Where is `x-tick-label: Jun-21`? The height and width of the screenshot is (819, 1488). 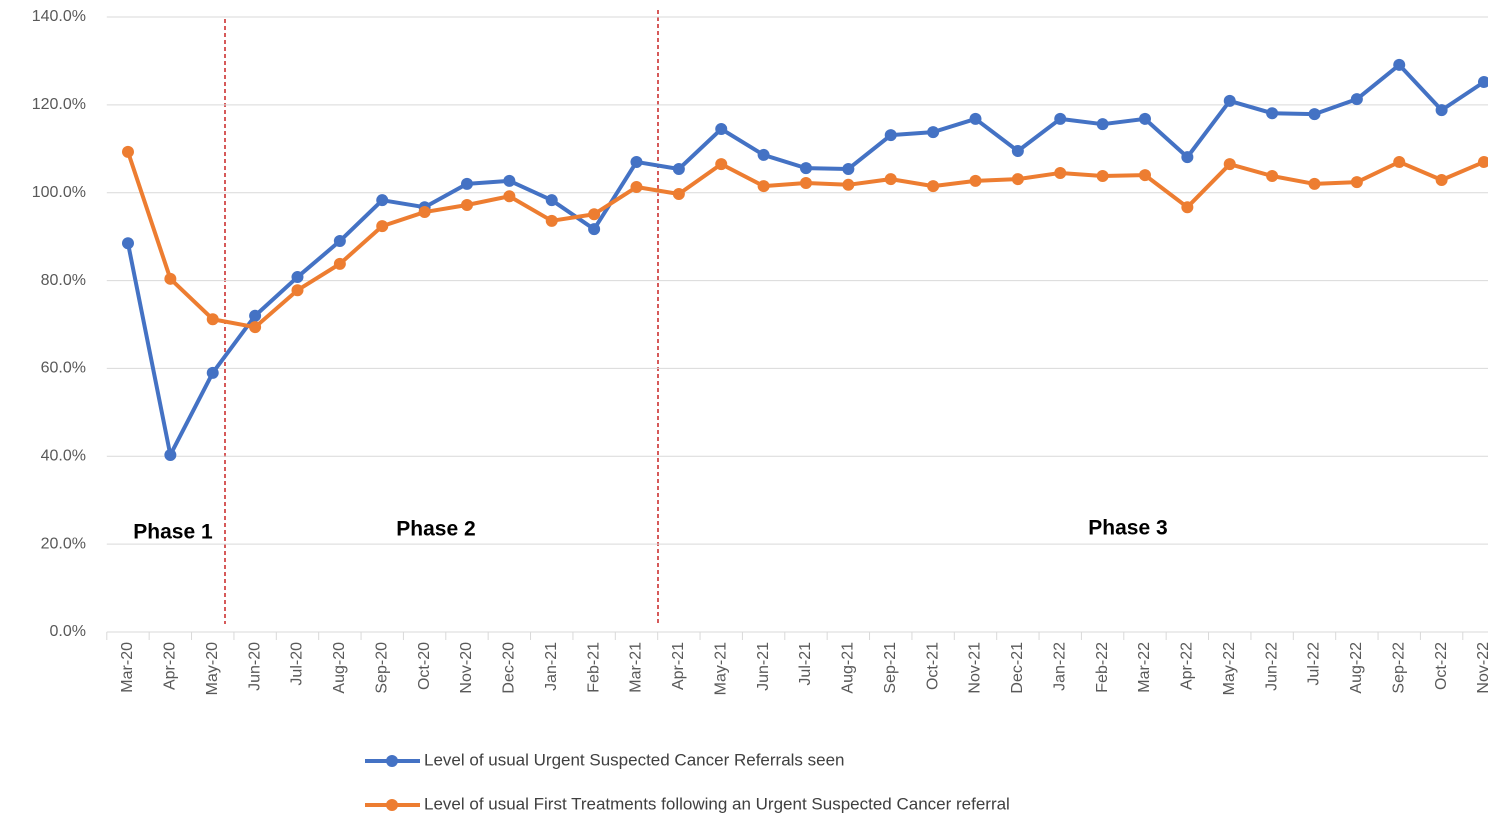
x-tick-label: Jun-21 is located at coordinates (763, 666).